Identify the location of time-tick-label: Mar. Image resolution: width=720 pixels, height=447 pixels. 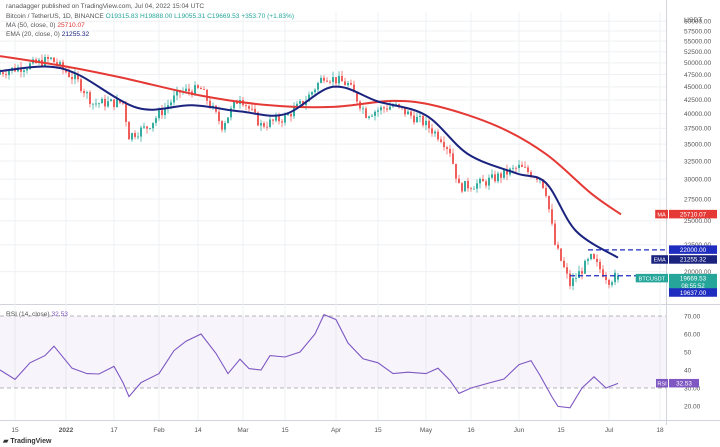
(243, 430).